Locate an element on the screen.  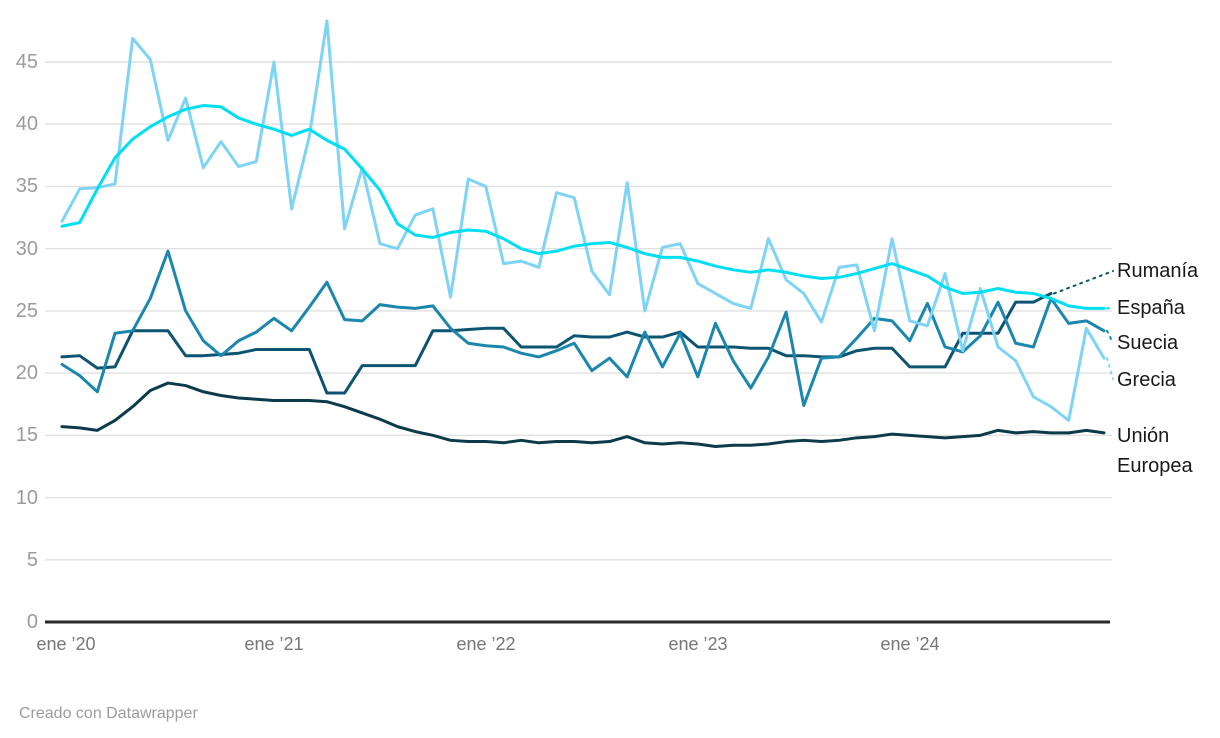
x-axis-tick-label: ene ’22 is located at coordinates (486, 644).